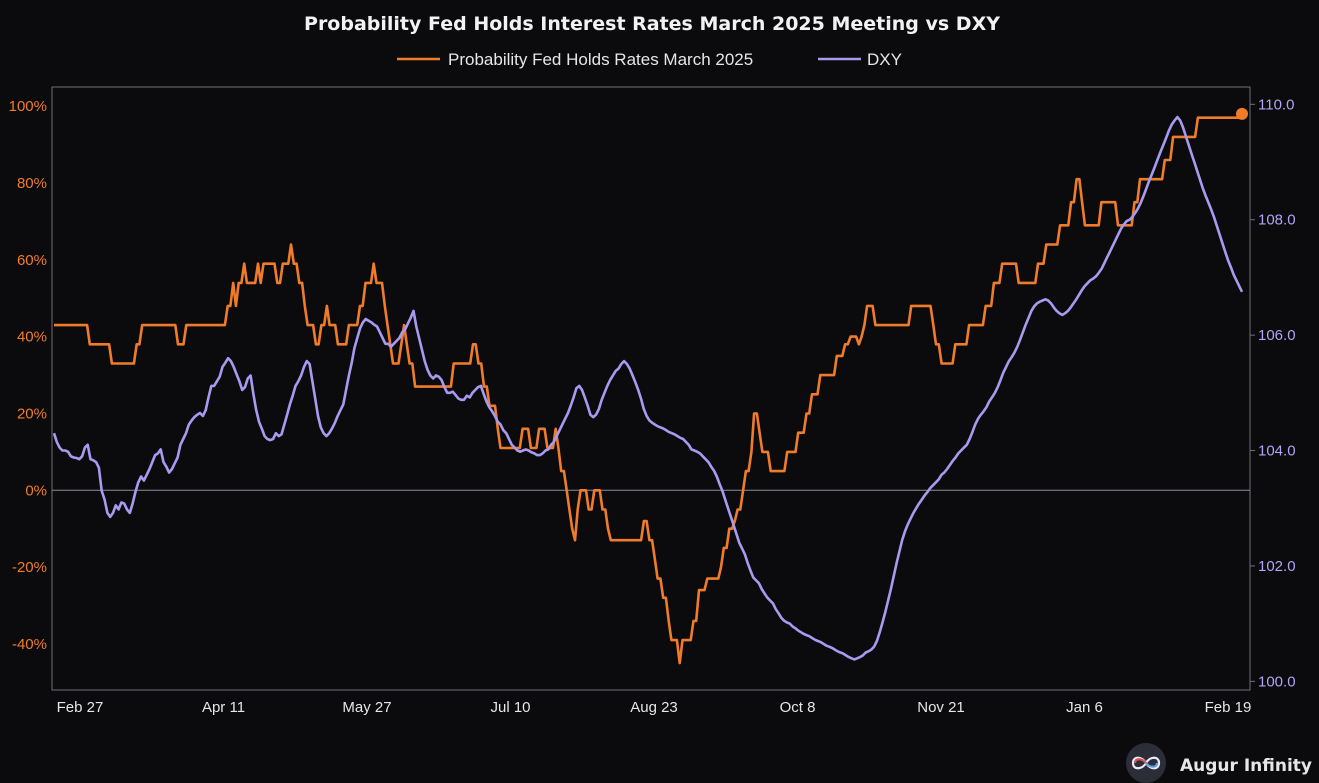  Describe the element at coordinates (1273, 393) in the screenshot. I see `right-axis: 110.0 108.0 106.0 104.0 102.0 100.0` at that location.